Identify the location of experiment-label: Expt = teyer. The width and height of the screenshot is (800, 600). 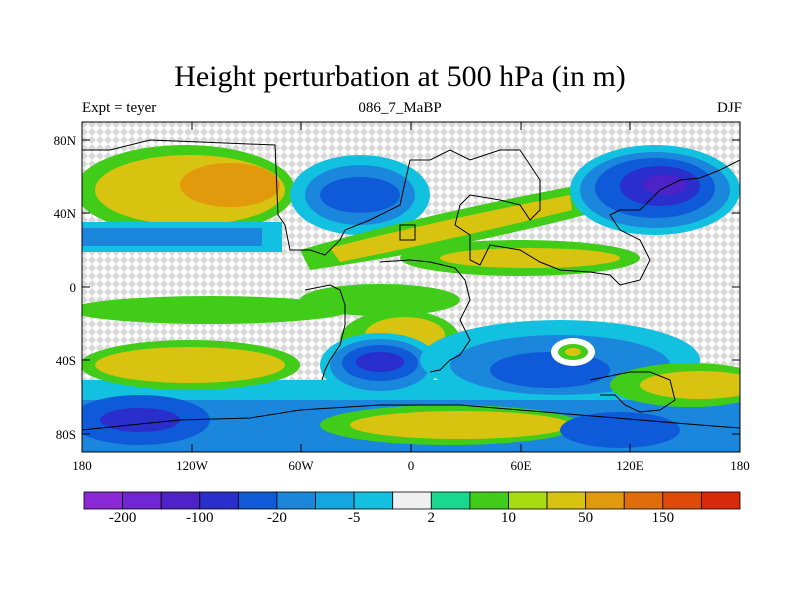
(119, 108).